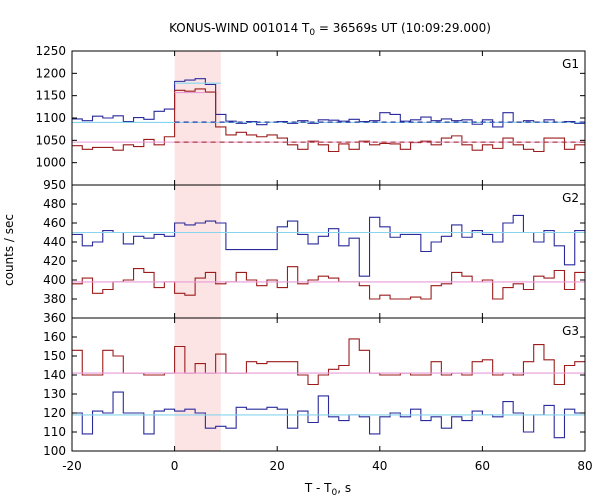 The image size is (600, 500). I want to click on g1-y-tick-label: 1200, so click(50, 73).